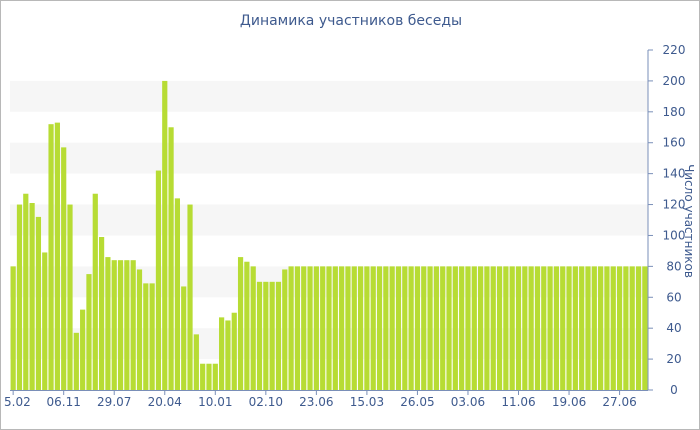 This screenshot has width=700, height=430. What do you see at coordinates (674, 50) in the screenshot?
I see `y-tick-label: 220` at bounding box center [674, 50].